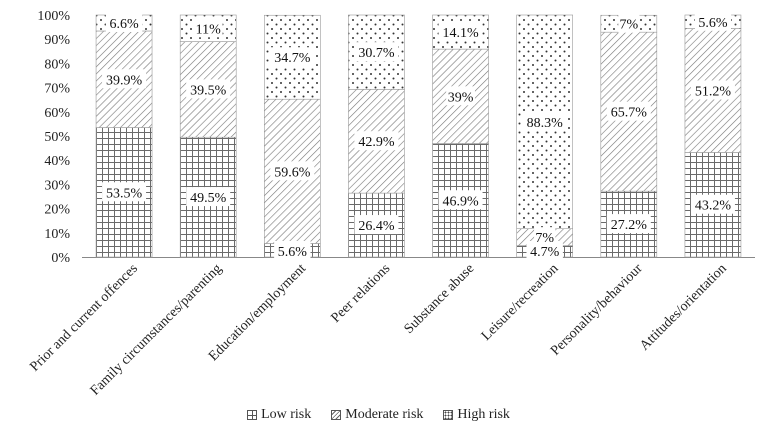 The height and width of the screenshot is (429, 757). What do you see at coordinates (545, 252) in the screenshot?
I see `data-label: 4.7%` at bounding box center [545, 252].